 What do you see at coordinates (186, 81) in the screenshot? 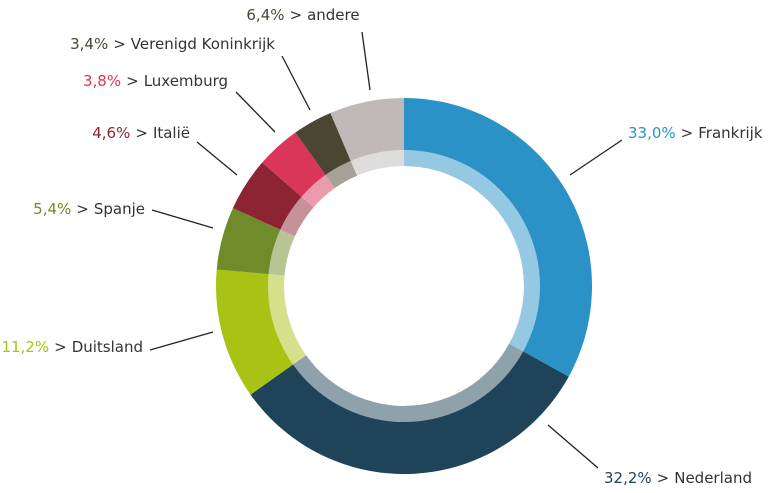
I see `category-label: Luxemburg` at bounding box center [186, 81].